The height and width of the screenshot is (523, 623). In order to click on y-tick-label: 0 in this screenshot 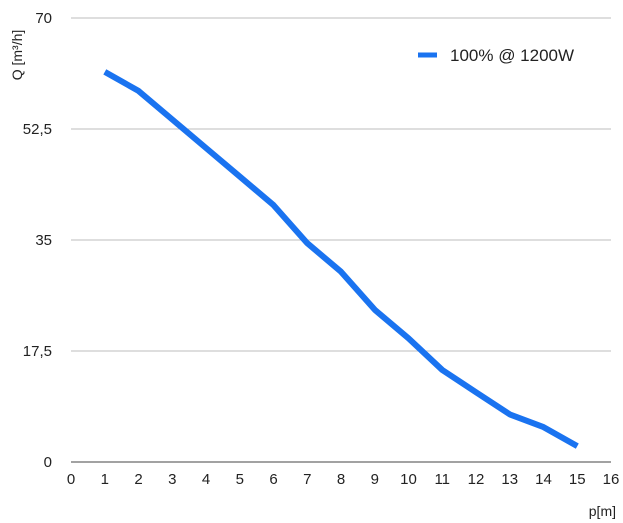, I will do `click(48, 462)`.